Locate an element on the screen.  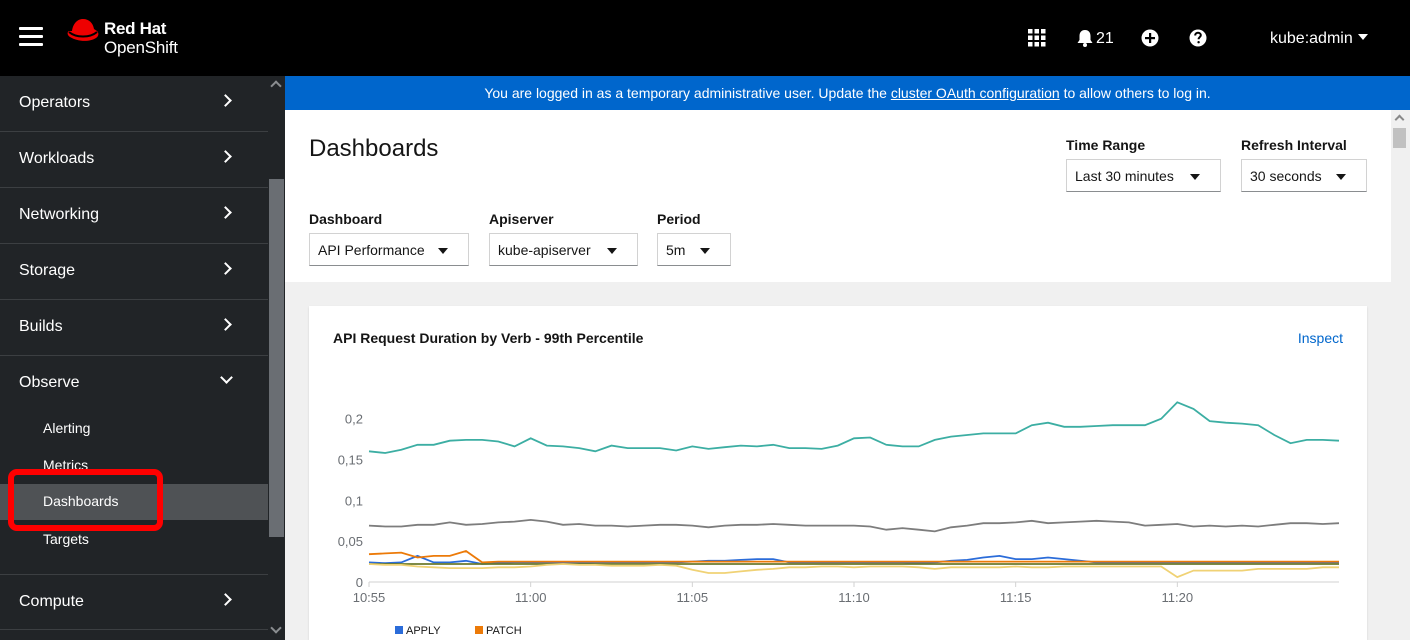
dashboard-value: API Performance is located at coordinates (371, 250).